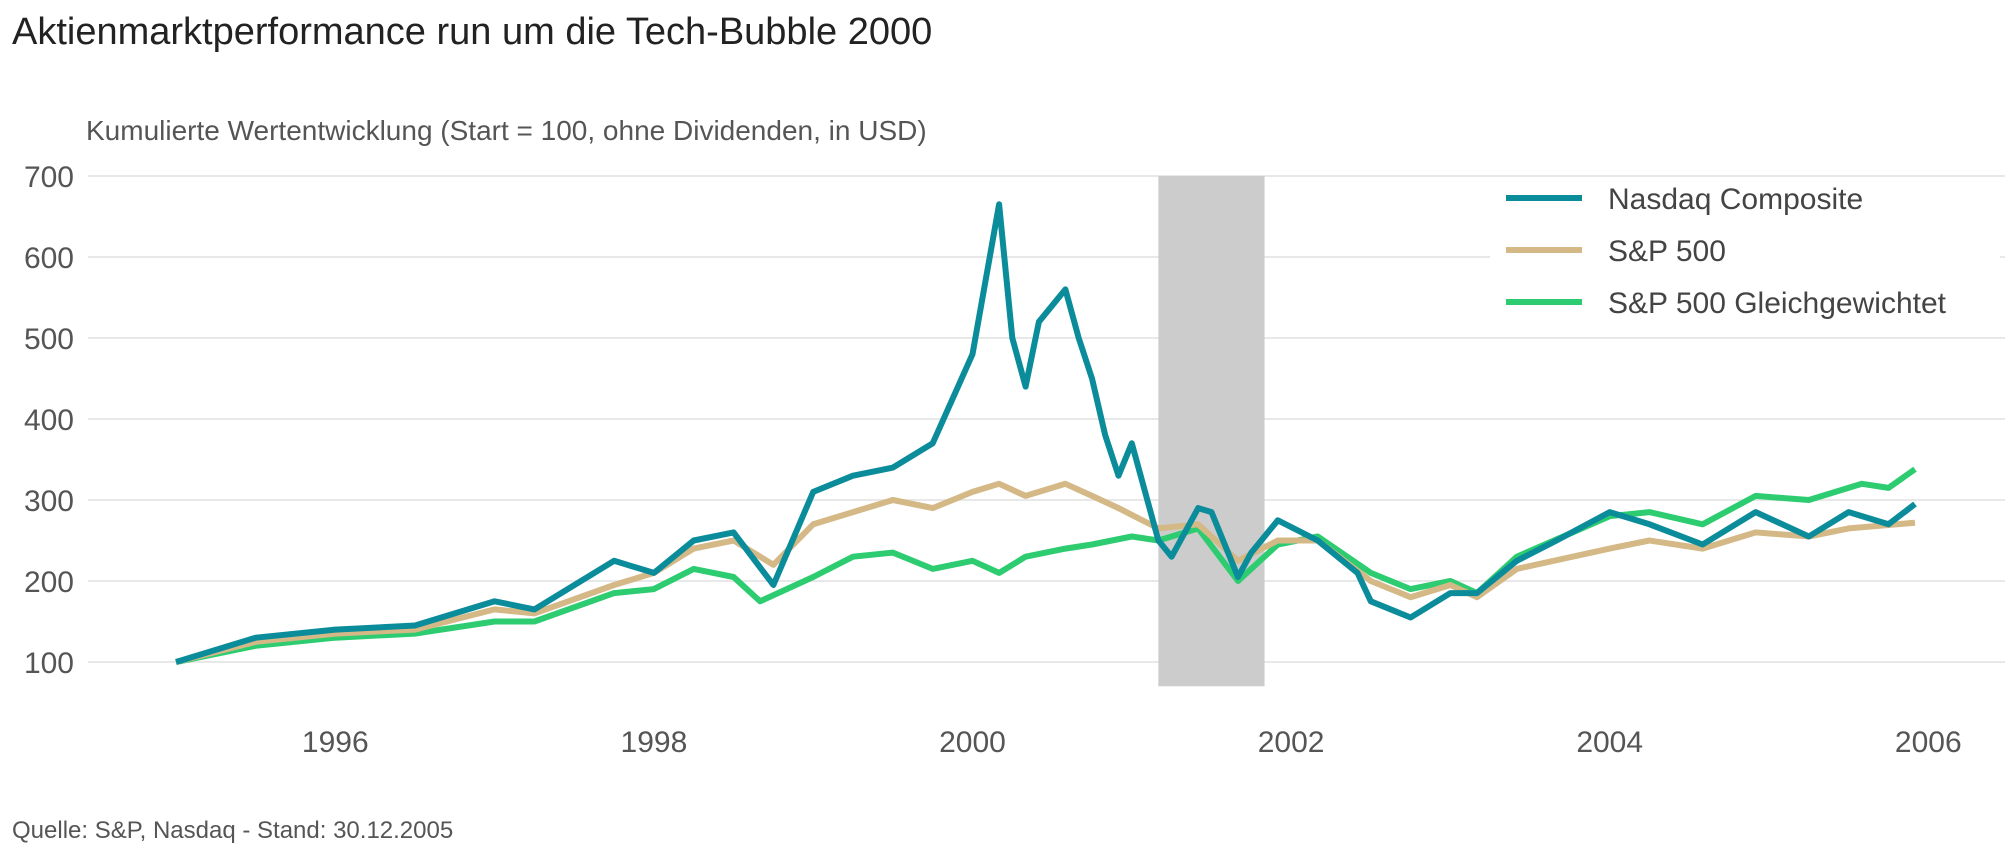  I want to click on y-tick-label: 300, so click(49, 501).